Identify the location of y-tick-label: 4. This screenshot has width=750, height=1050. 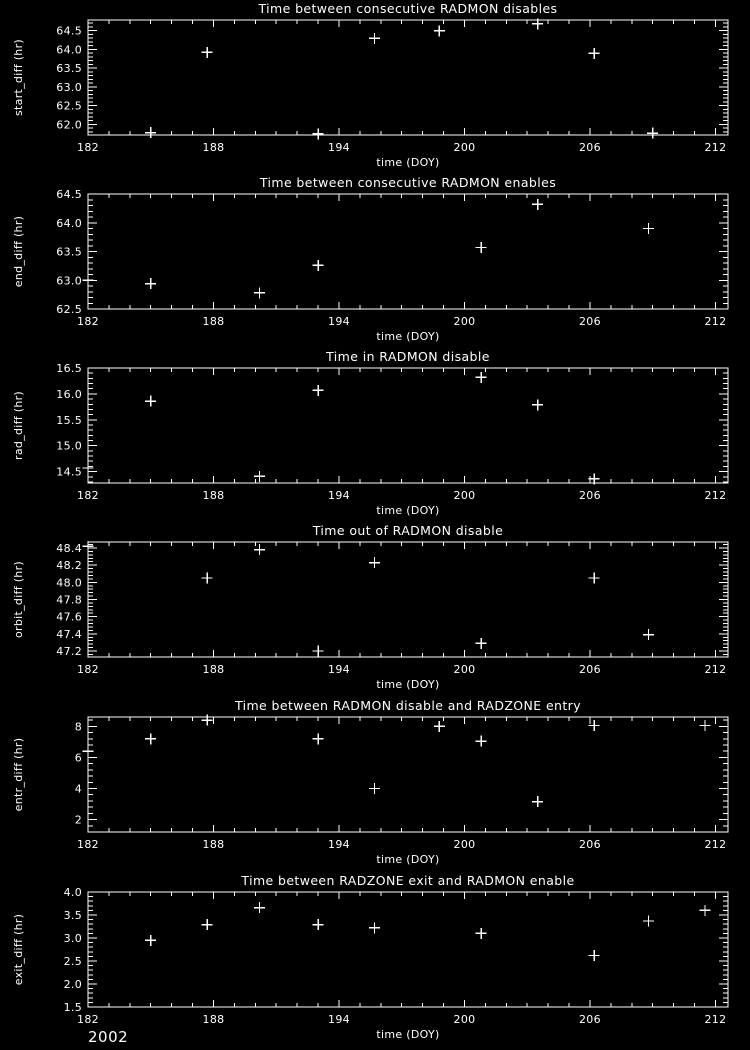
(78, 788).